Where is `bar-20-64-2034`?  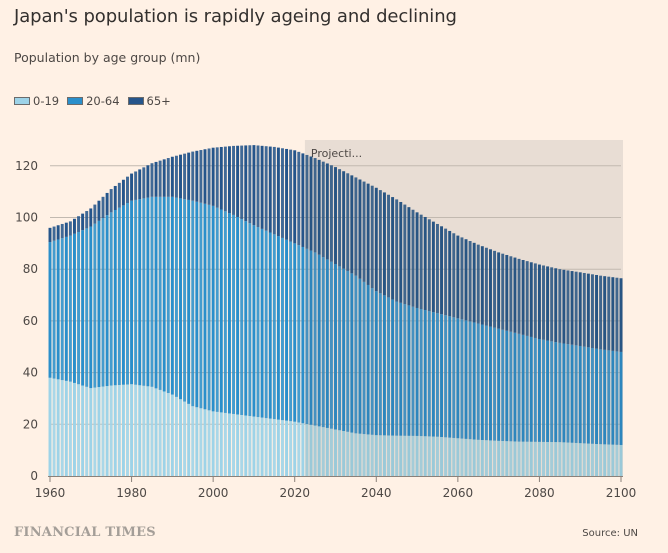 bar-20-64-2034 is located at coordinates (352, 353).